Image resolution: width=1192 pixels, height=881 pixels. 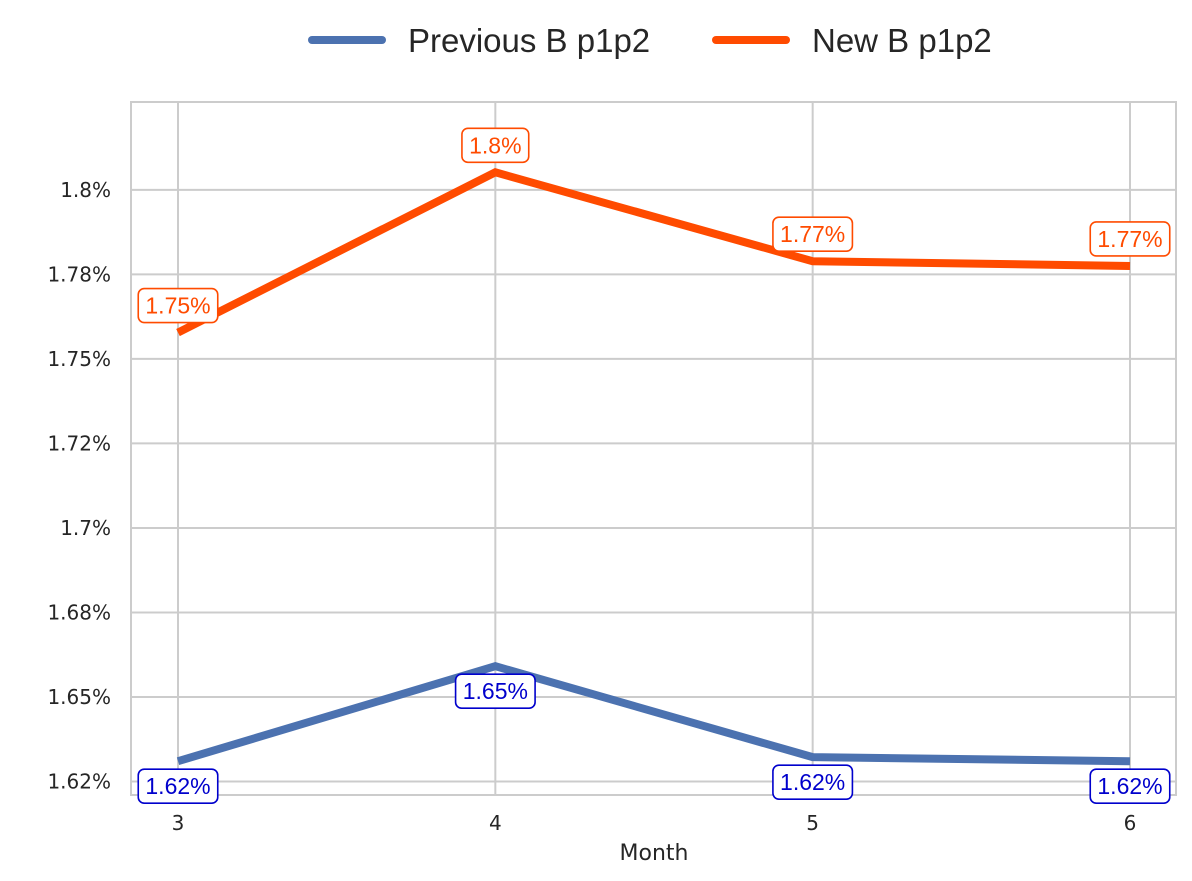 I want to click on data-label-text: 1.65%, so click(x=495, y=691).